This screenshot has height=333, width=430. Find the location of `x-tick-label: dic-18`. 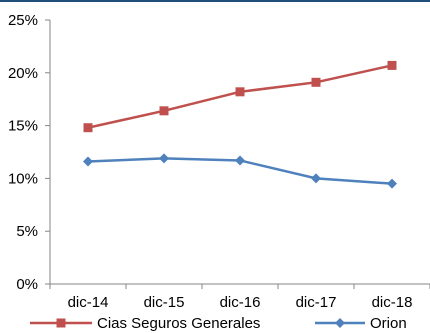

x-tick-label: dic-18 is located at coordinates (392, 302).